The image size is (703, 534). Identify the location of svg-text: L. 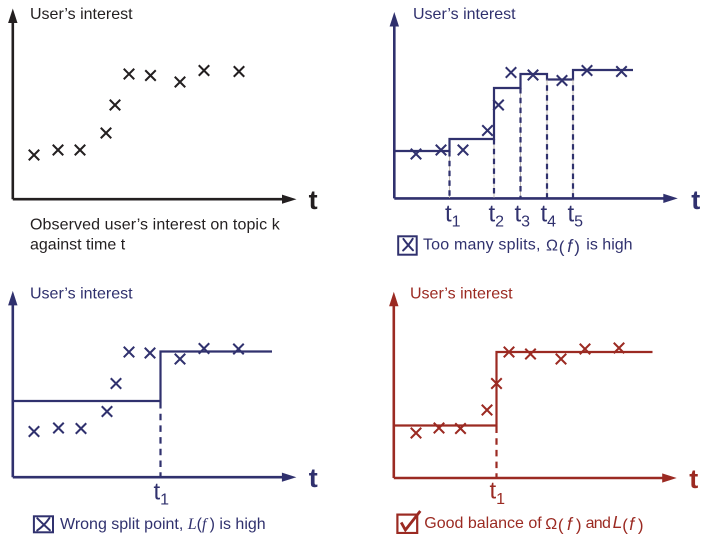
(618, 522).